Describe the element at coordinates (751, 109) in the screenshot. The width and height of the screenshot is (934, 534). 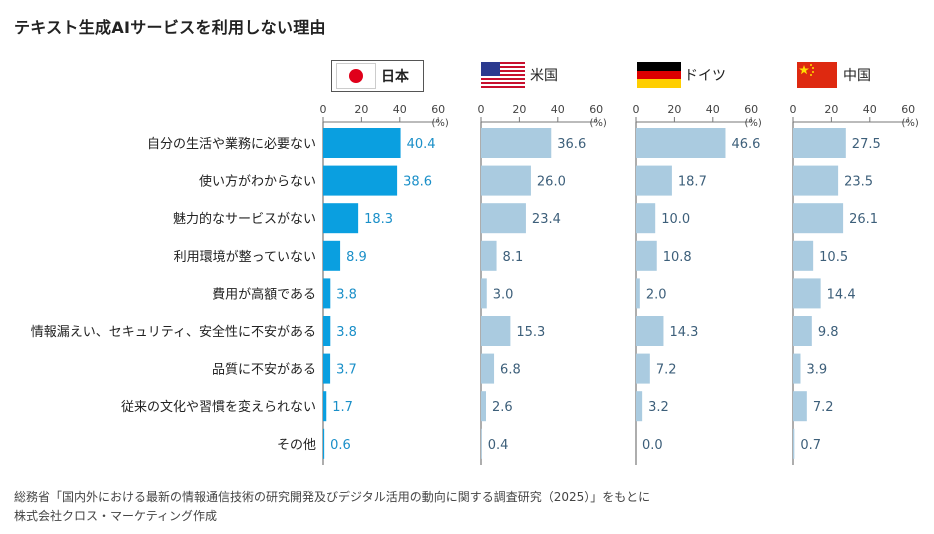
I see `tick-label-s2-60: 60` at that location.